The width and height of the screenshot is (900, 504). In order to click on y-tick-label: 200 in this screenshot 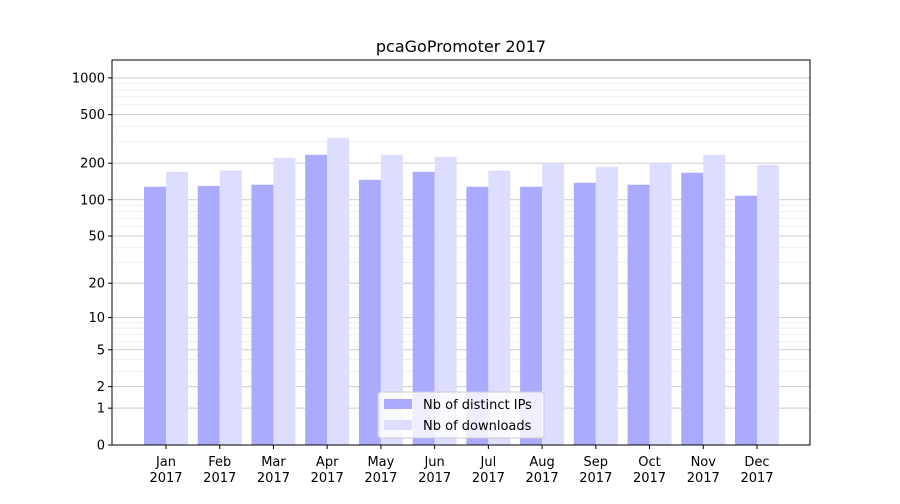, I will do `click(92, 164)`.